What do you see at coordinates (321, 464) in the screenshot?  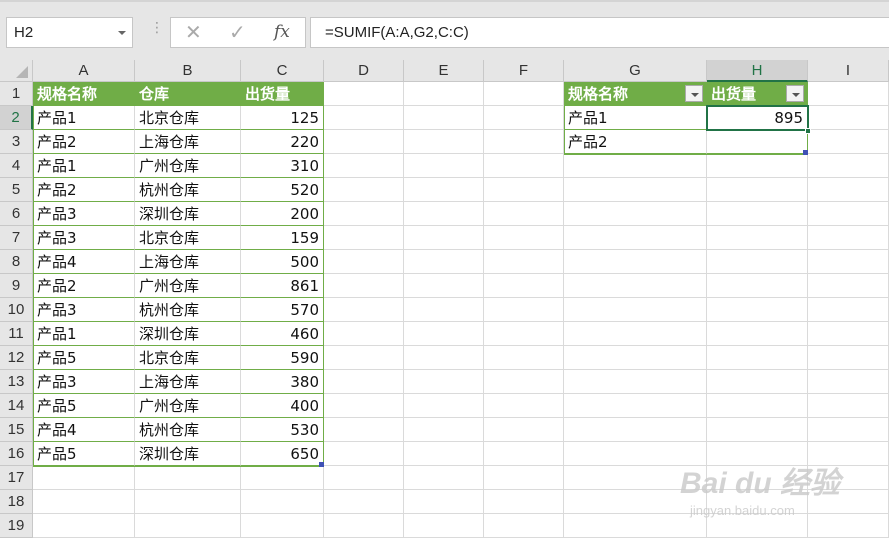 I see `resize-handle` at bounding box center [321, 464].